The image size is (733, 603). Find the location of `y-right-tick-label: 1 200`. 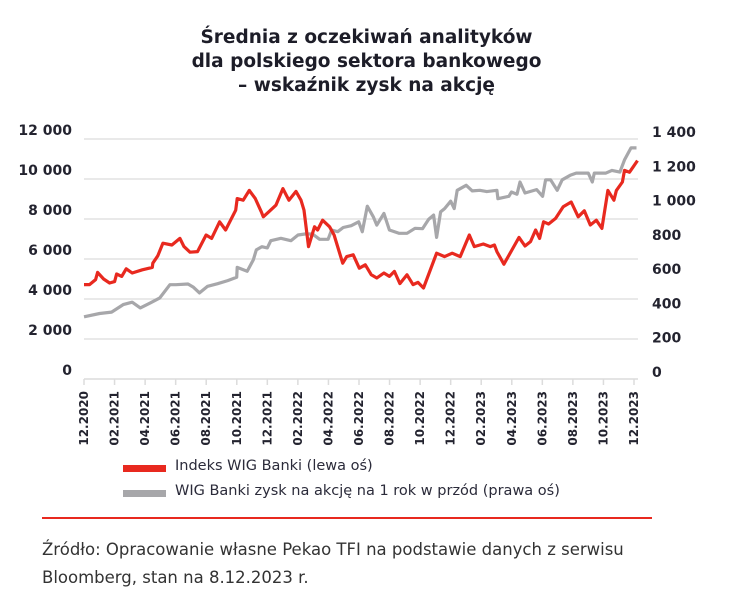

y-right-tick-label: 1 200 is located at coordinates (674, 167).